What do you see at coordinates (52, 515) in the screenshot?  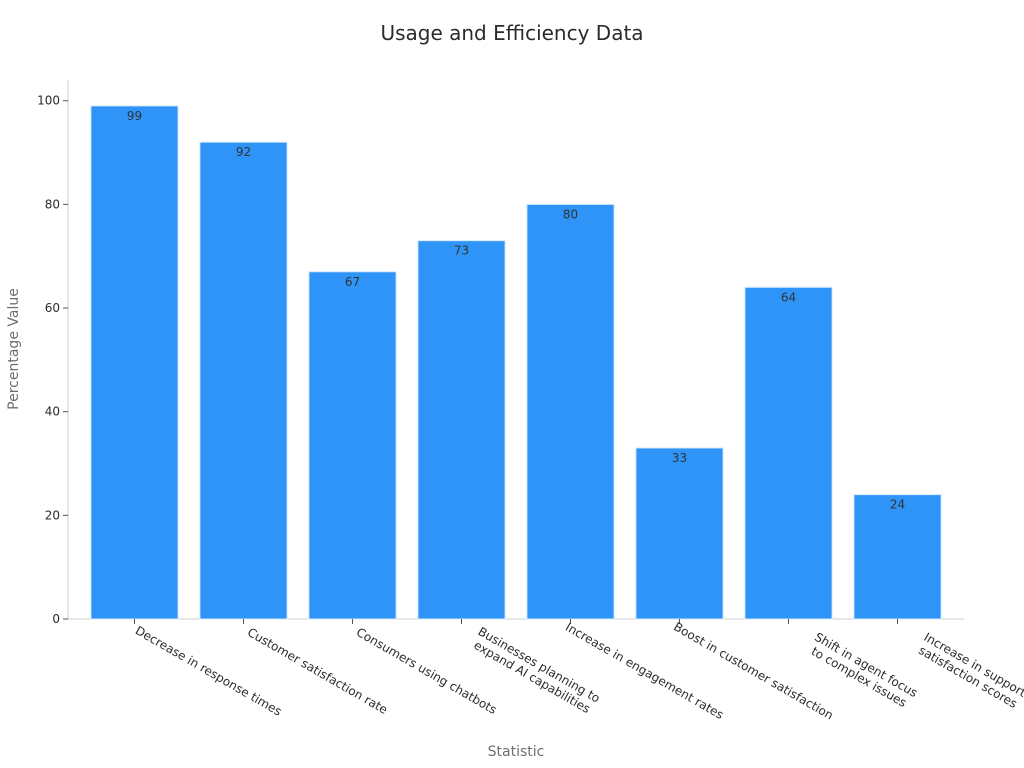 I see `y-tick-label: 20` at bounding box center [52, 515].